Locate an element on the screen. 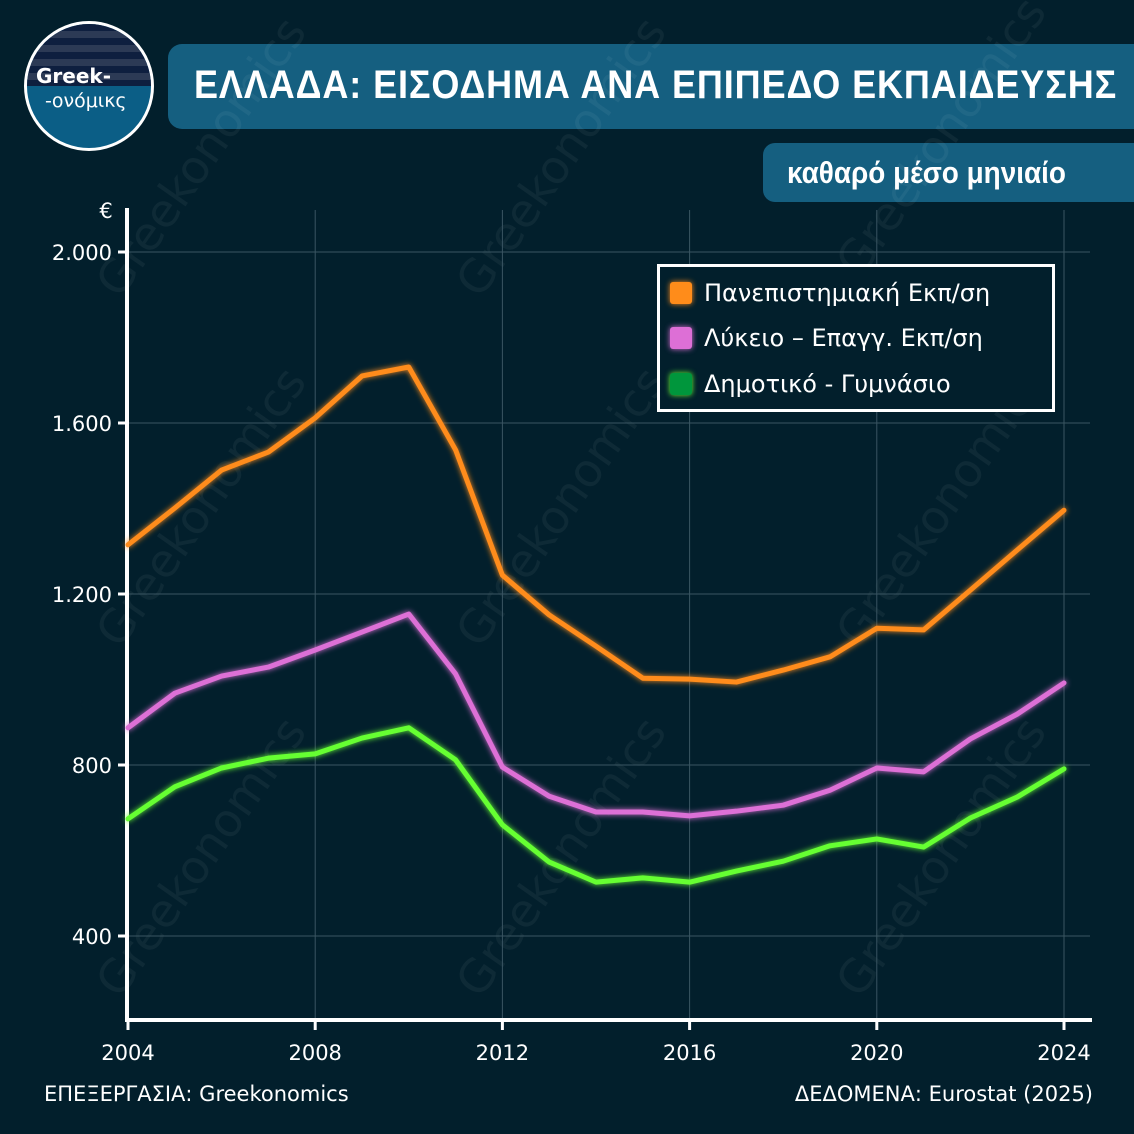  logo-text-1: Greek- is located at coordinates (74, 76).